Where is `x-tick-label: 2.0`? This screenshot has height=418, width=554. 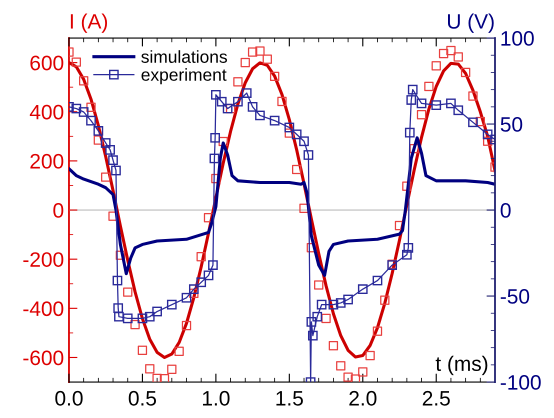 x-tick-label: 2.0 is located at coordinates (362, 398).